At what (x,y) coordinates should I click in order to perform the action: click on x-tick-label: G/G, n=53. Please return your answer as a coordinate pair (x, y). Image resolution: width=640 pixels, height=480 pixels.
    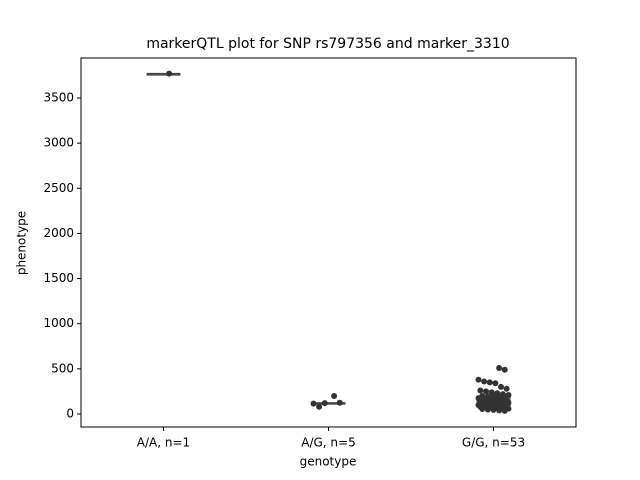
    Looking at the image, I should click on (493, 443).